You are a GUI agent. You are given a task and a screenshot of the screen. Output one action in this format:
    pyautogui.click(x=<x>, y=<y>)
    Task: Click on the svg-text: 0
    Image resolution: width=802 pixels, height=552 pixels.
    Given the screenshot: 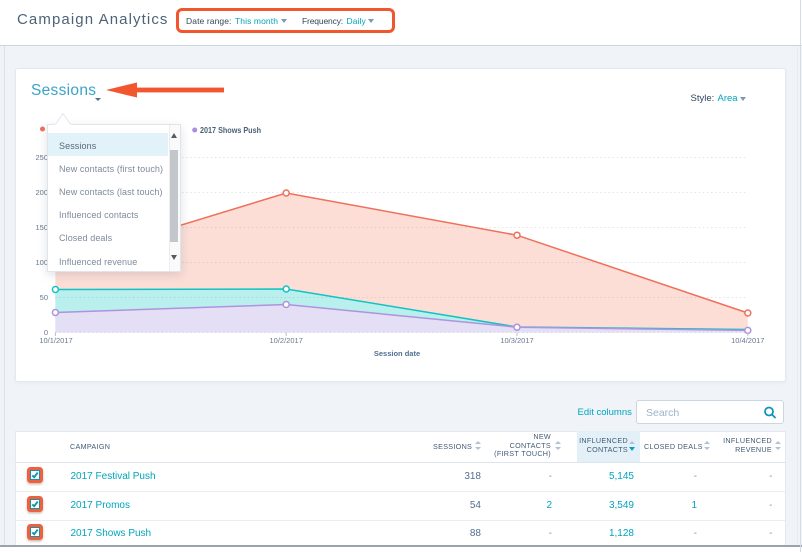 What is the action you would take?
    pyautogui.click(x=46, y=332)
    